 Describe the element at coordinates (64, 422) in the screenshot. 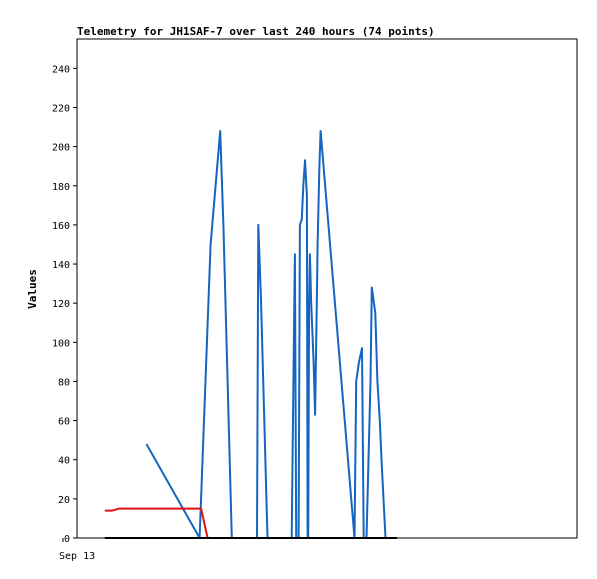

I see `y-tick-label: 60` at that location.